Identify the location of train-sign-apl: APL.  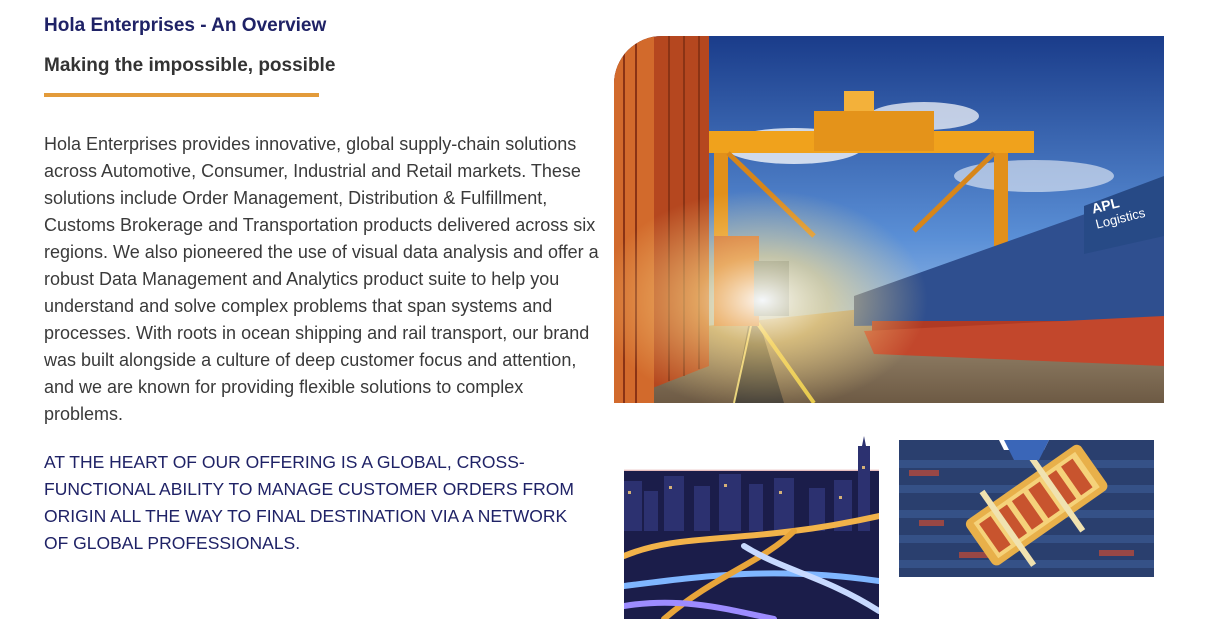
(1105, 205).